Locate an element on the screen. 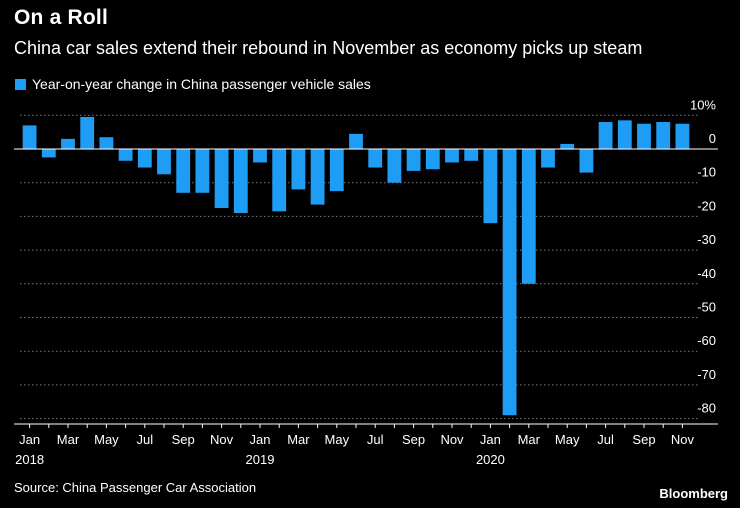  x-year-label: 2020 is located at coordinates (490, 459).